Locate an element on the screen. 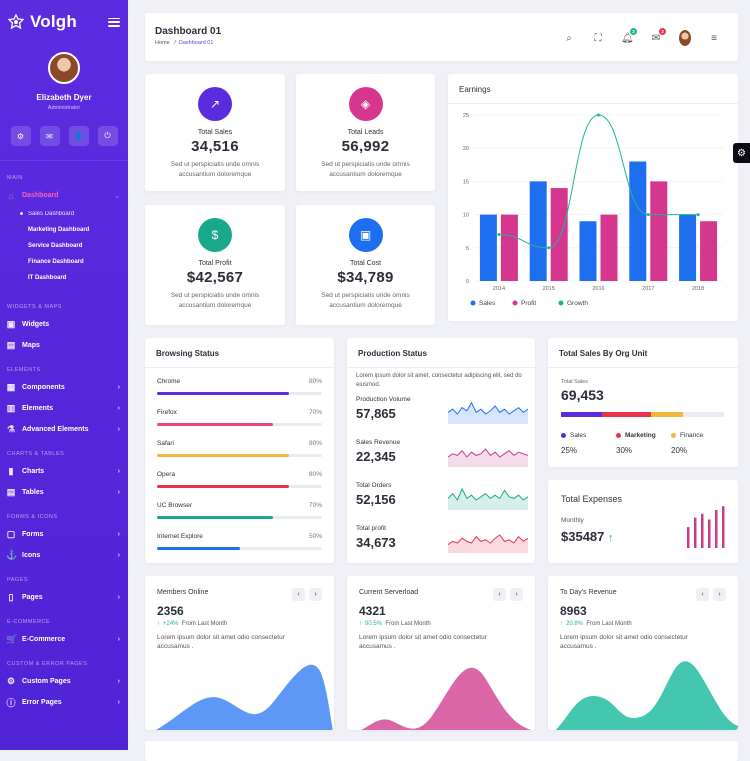  sidebar-item-advanced-elements: ⚗ Advanced Elements › is located at coordinates (64, 429).